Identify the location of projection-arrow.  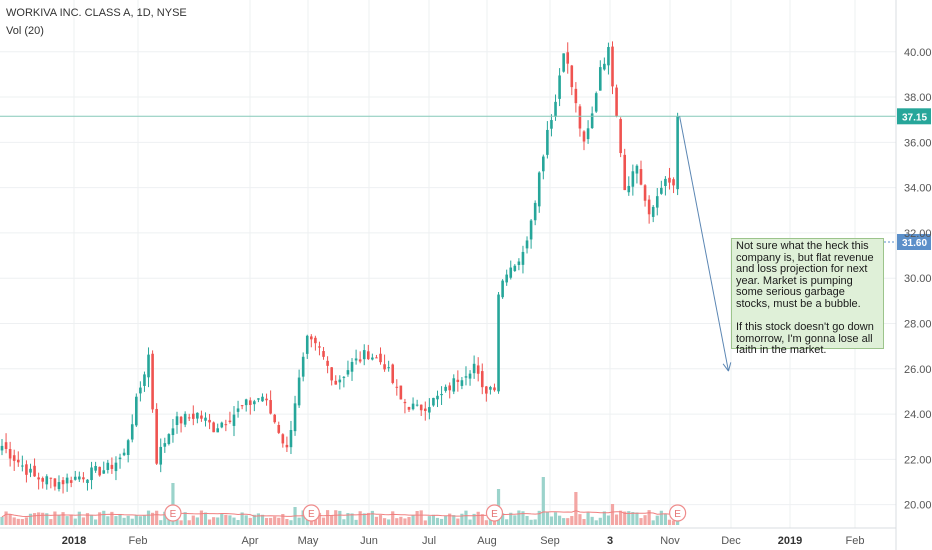
(705, 244).